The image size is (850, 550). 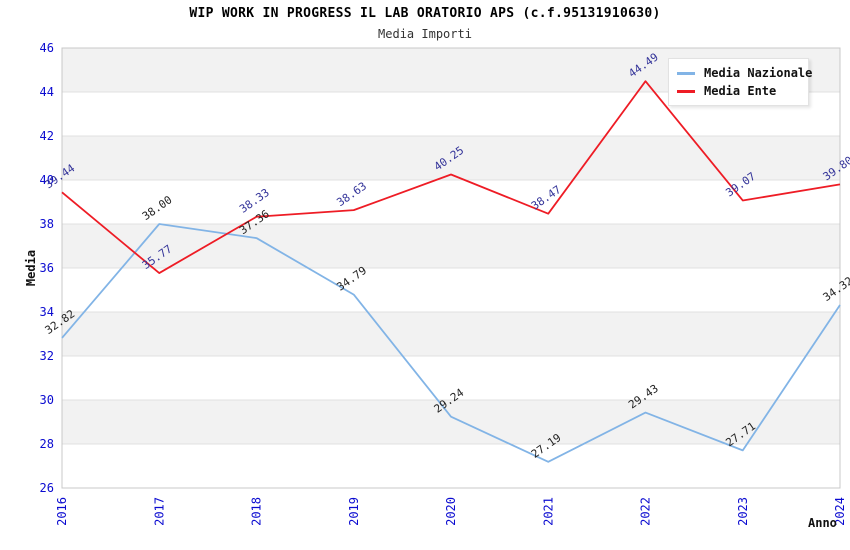 What do you see at coordinates (47, 92) in the screenshot?
I see `svg-text: 44` at bounding box center [47, 92].